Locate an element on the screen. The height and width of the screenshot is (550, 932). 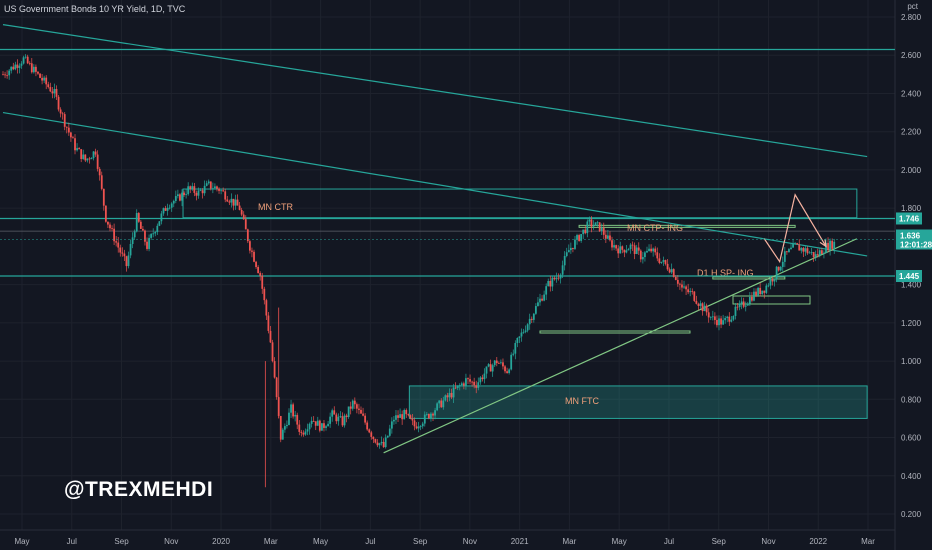
y-tick-label: 2.400 is located at coordinates (911, 93).